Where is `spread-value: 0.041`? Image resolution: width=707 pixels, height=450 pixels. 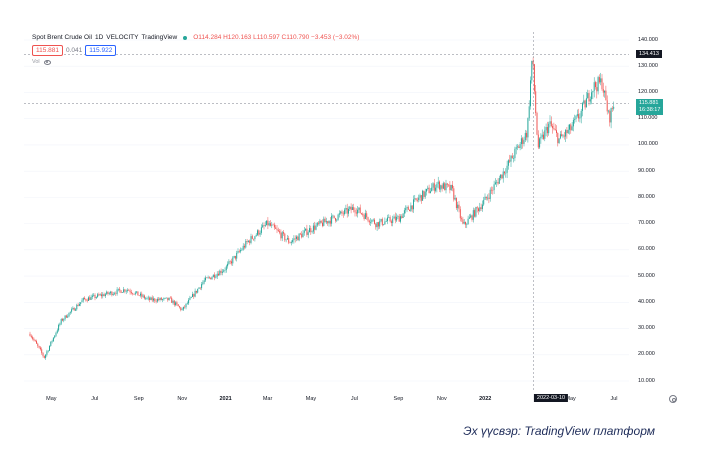 spread-value: 0.041 is located at coordinates (74, 50).